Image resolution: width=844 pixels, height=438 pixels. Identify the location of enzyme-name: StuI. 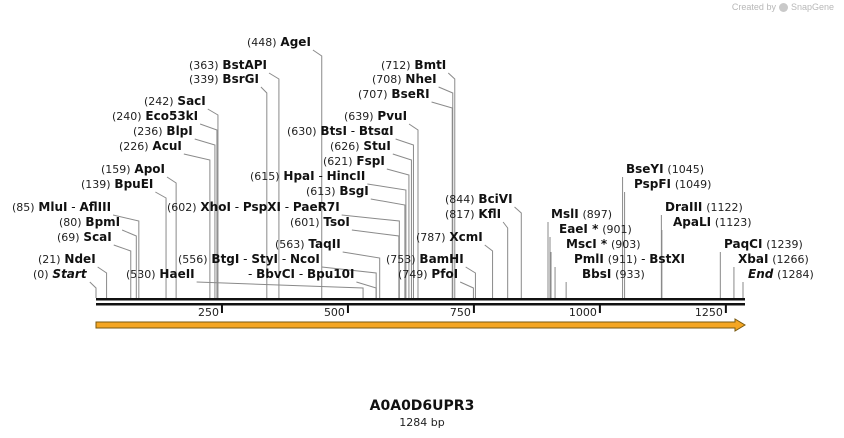
(376, 146).